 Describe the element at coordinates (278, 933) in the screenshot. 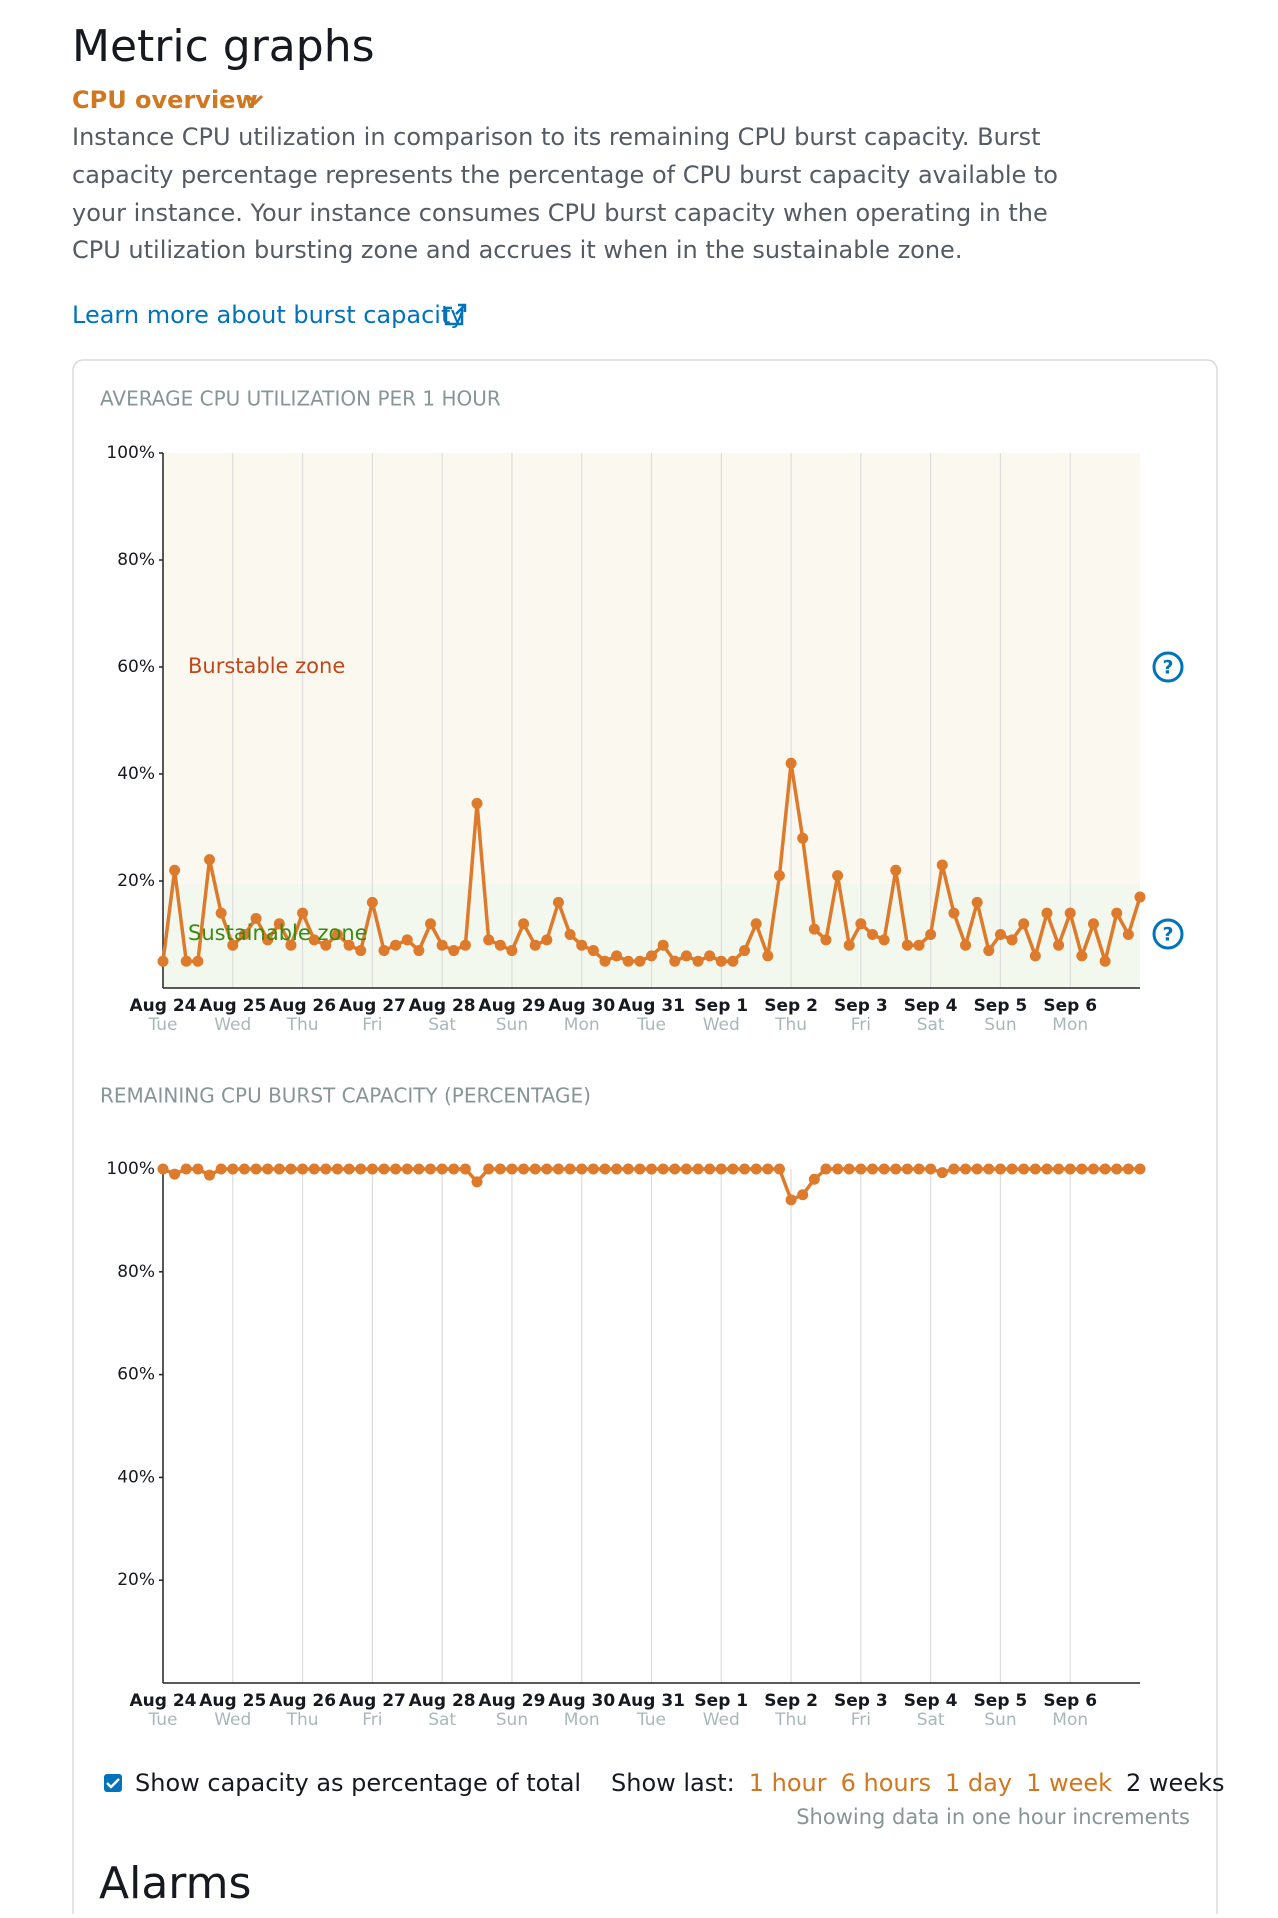

I see `zone-label: Sustainable zone` at that location.